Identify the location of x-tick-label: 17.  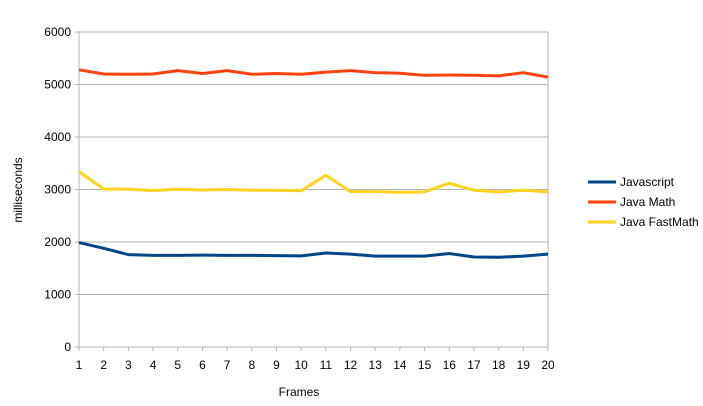
(474, 365).